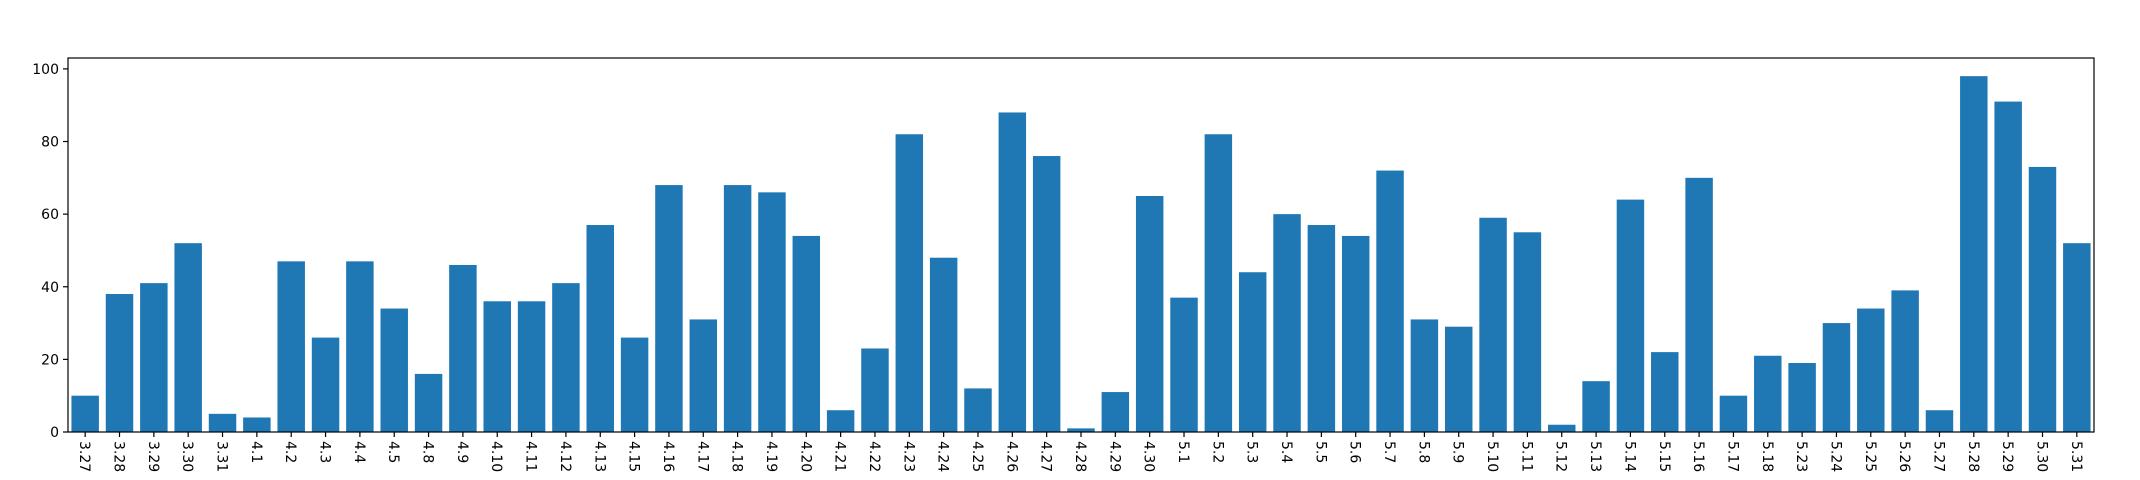 The height and width of the screenshot is (480, 2140). I want to click on bar-4.28, so click(1081, 430).